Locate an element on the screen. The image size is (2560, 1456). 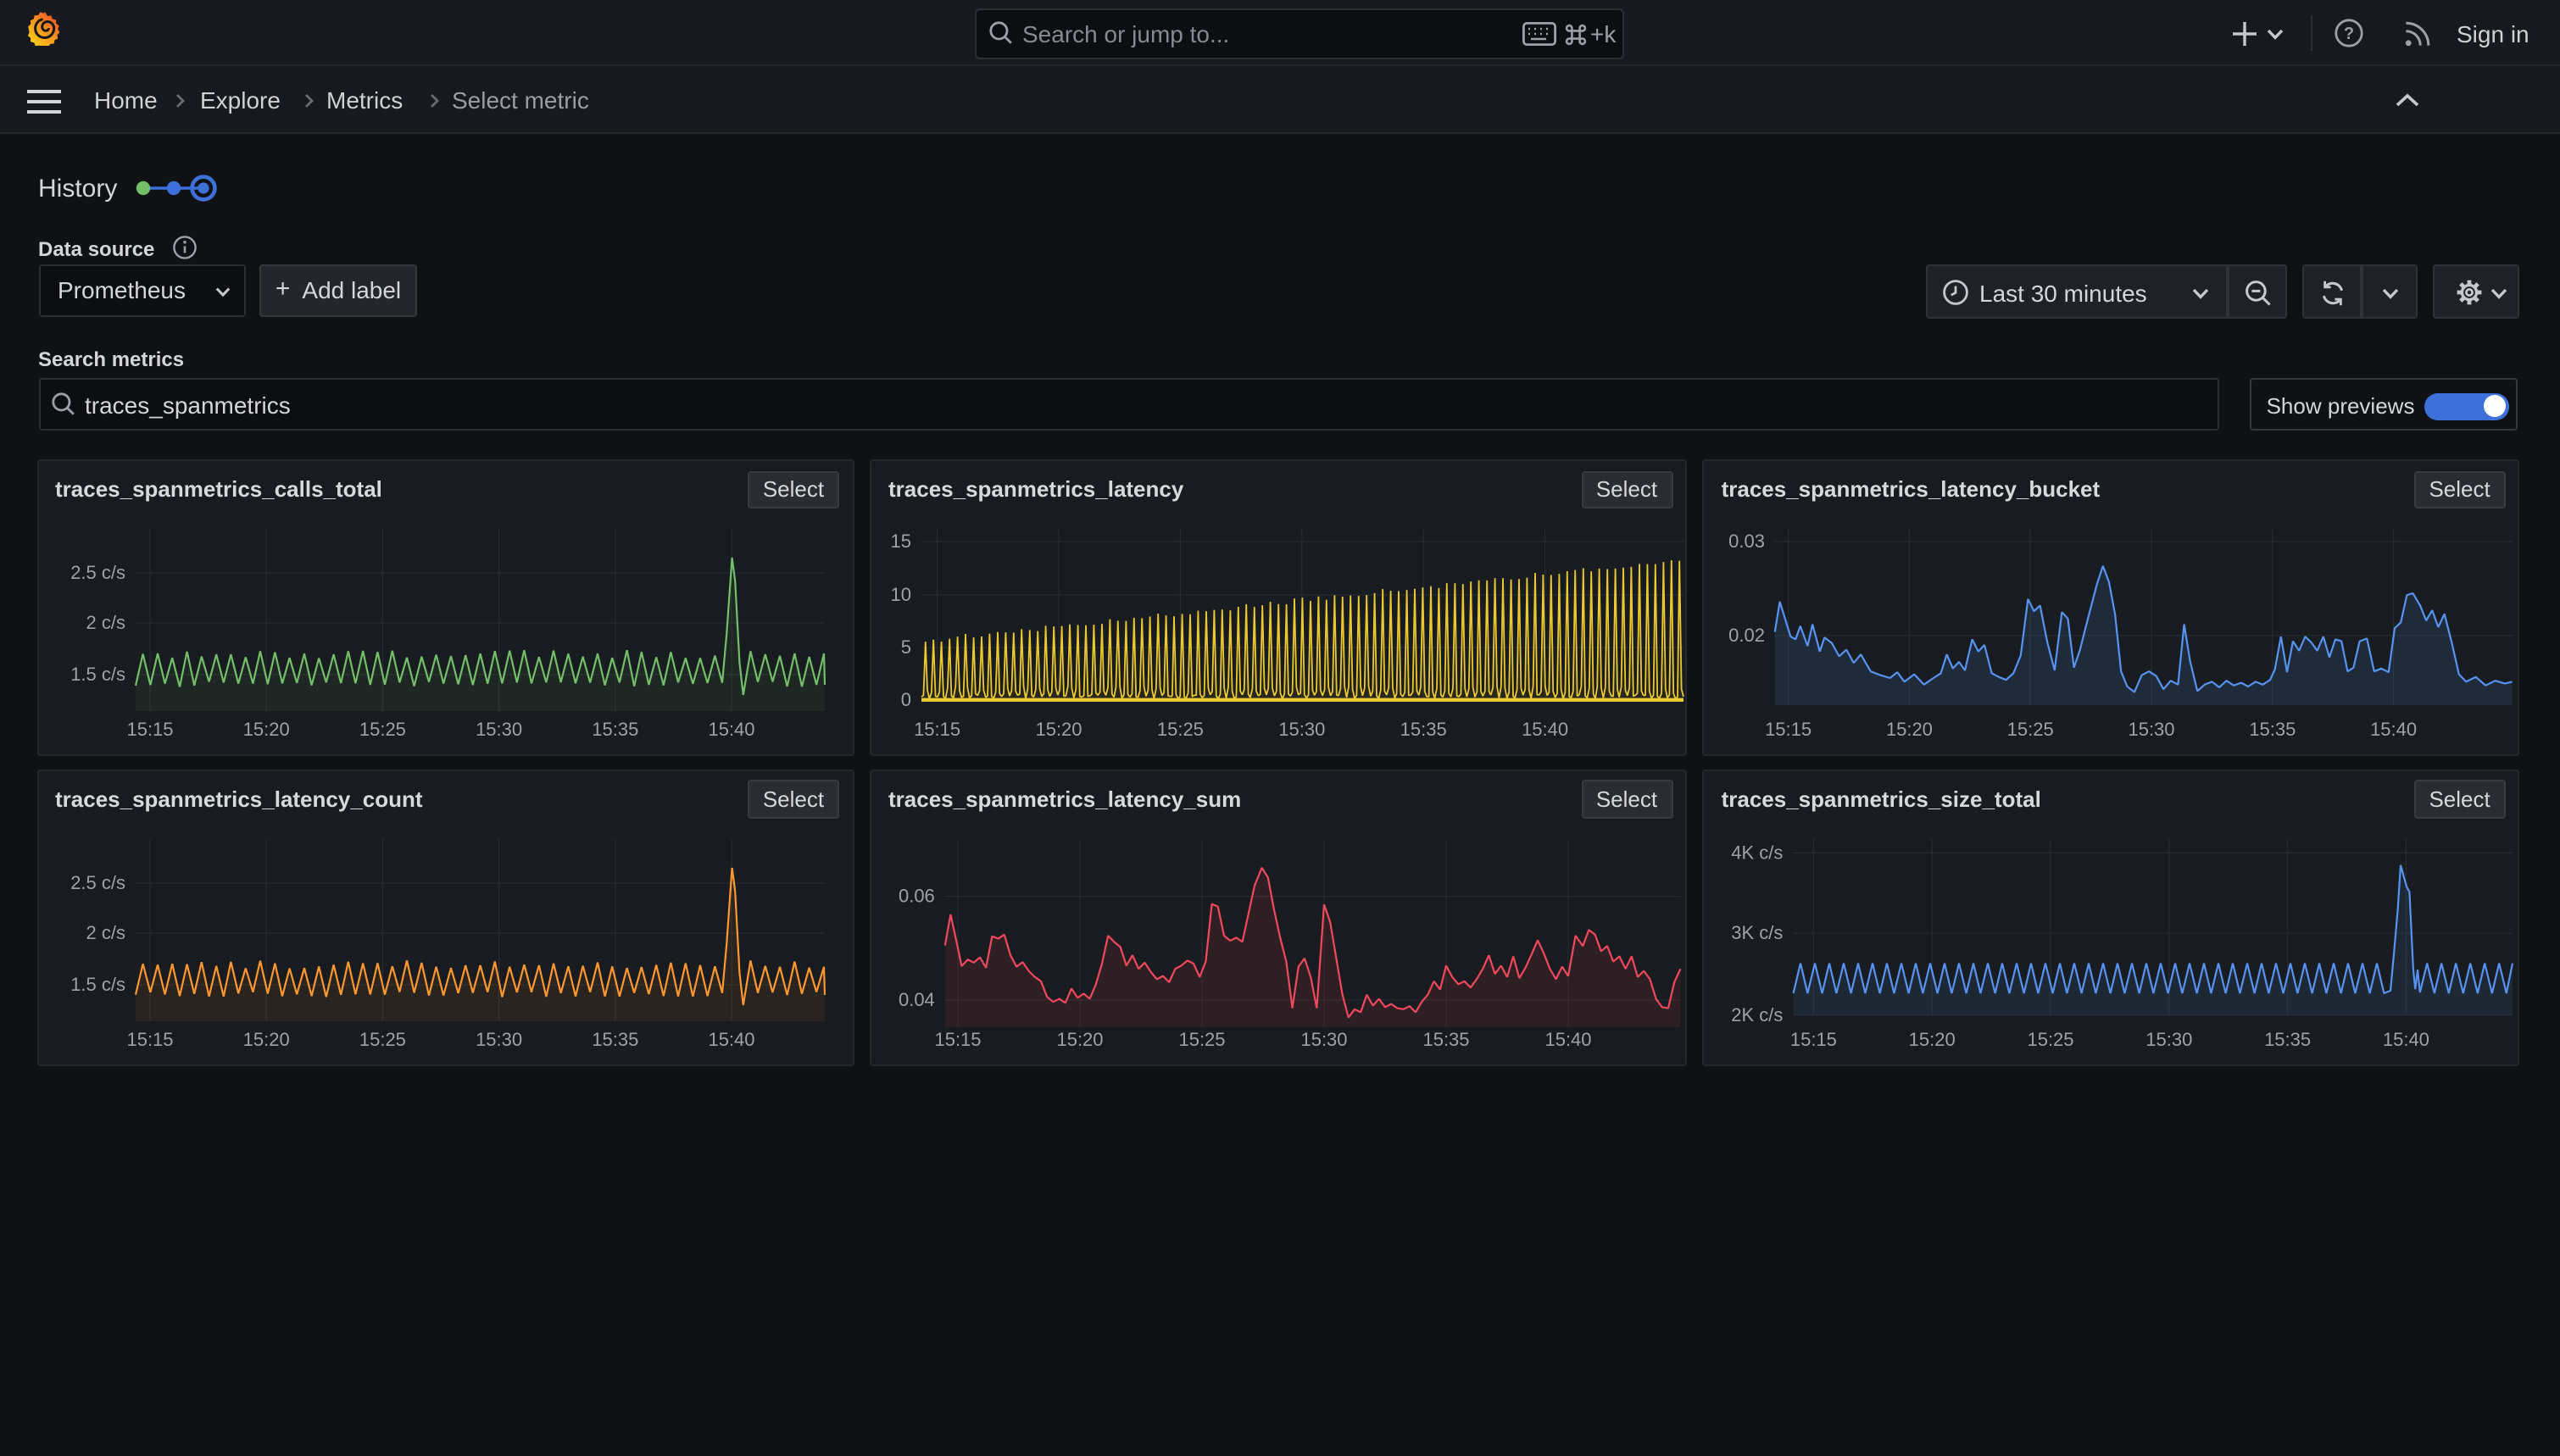
svg-text: 0.03 is located at coordinates (1747, 541).